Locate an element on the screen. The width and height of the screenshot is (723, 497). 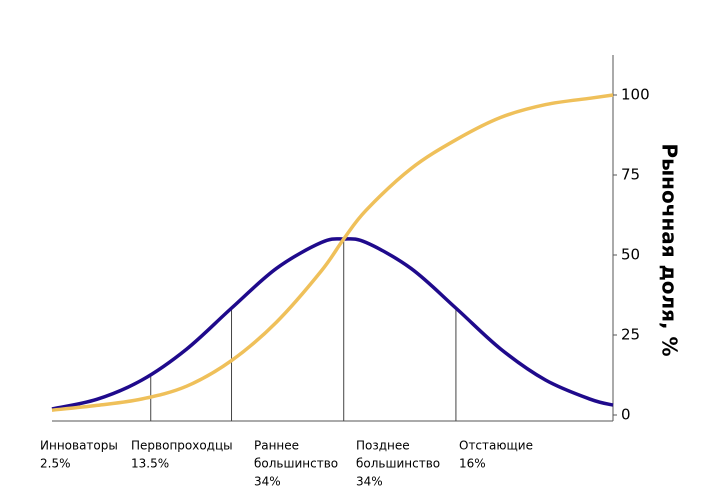
segment-label: Отстающие is located at coordinates (496, 446).